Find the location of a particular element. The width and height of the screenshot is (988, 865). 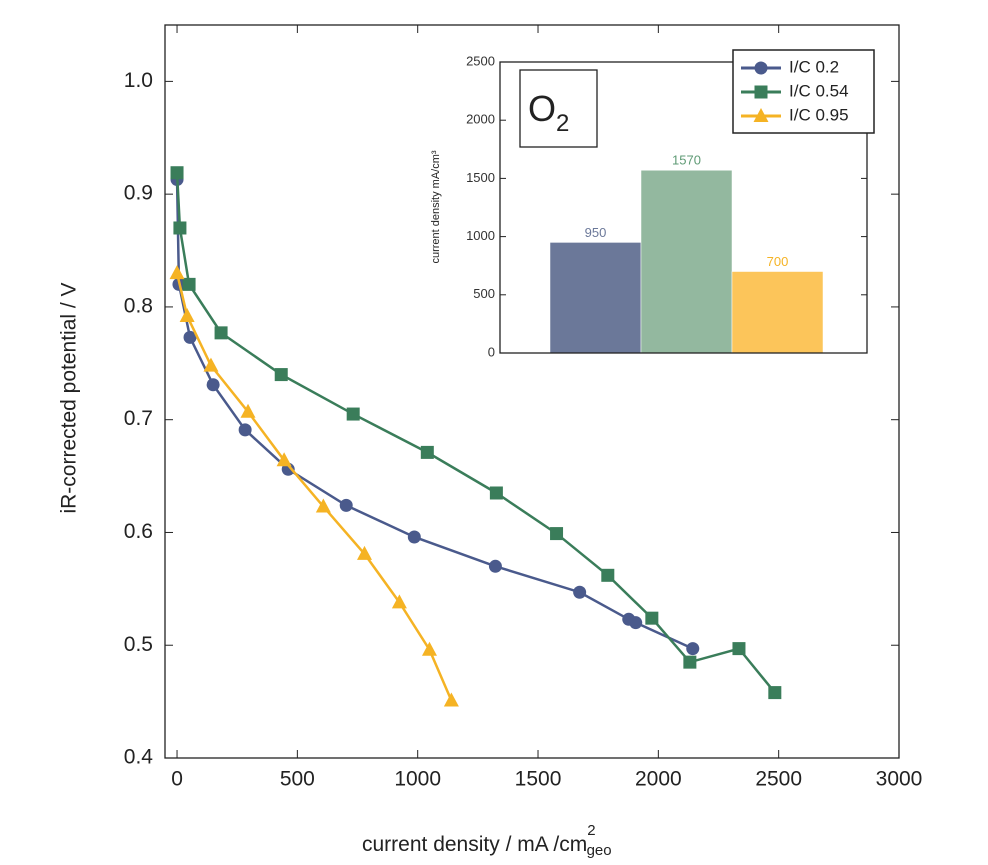

y-tick-label: 0.9 is located at coordinates (138, 193).